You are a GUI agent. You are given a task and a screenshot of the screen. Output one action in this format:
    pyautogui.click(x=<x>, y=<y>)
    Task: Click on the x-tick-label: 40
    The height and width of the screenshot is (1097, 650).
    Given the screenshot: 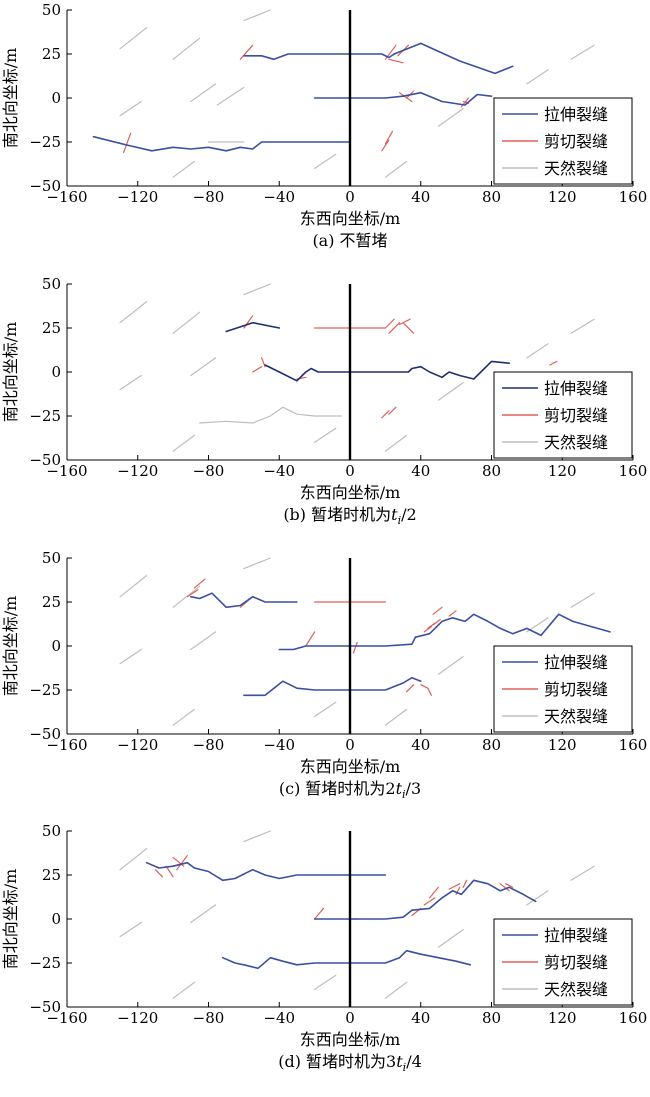 What is the action you would take?
    pyautogui.click(x=420, y=1018)
    